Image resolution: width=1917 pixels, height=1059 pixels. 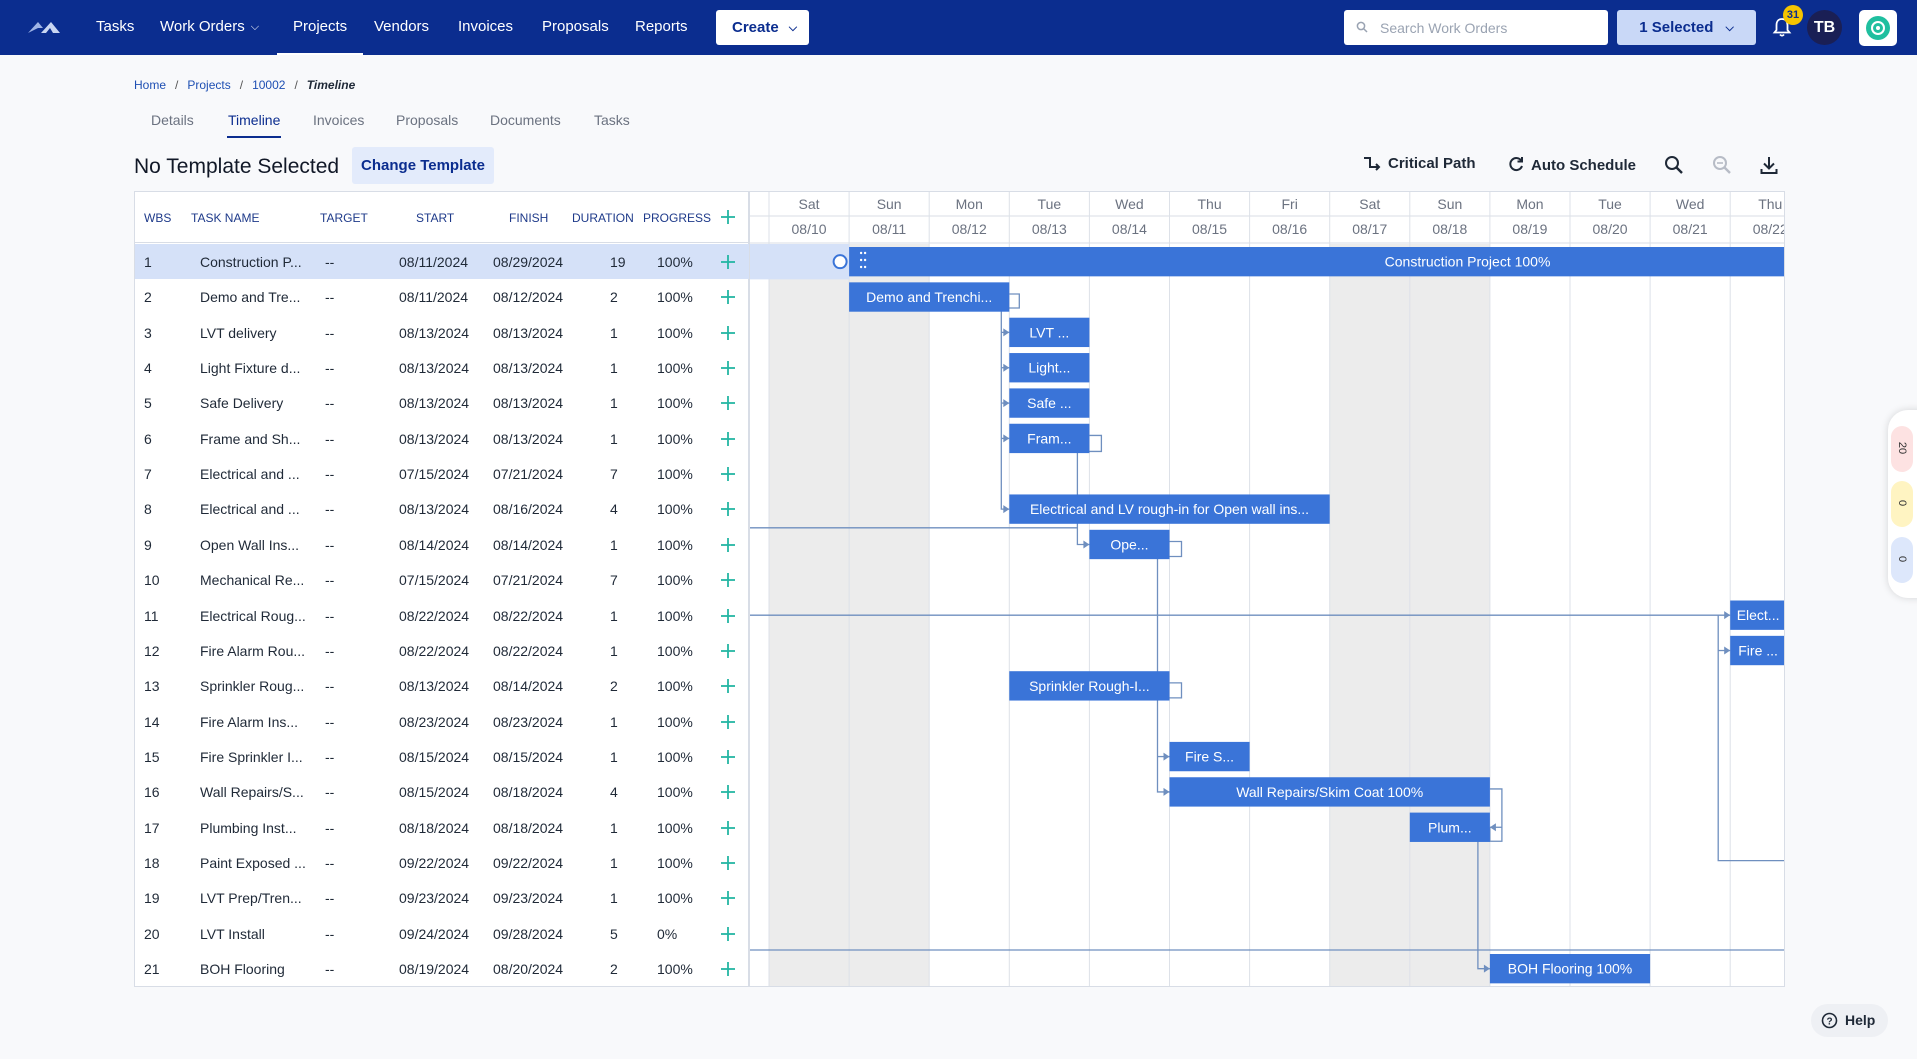 What do you see at coordinates (339, 120) in the screenshot?
I see `tab-invoices: Invoices` at bounding box center [339, 120].